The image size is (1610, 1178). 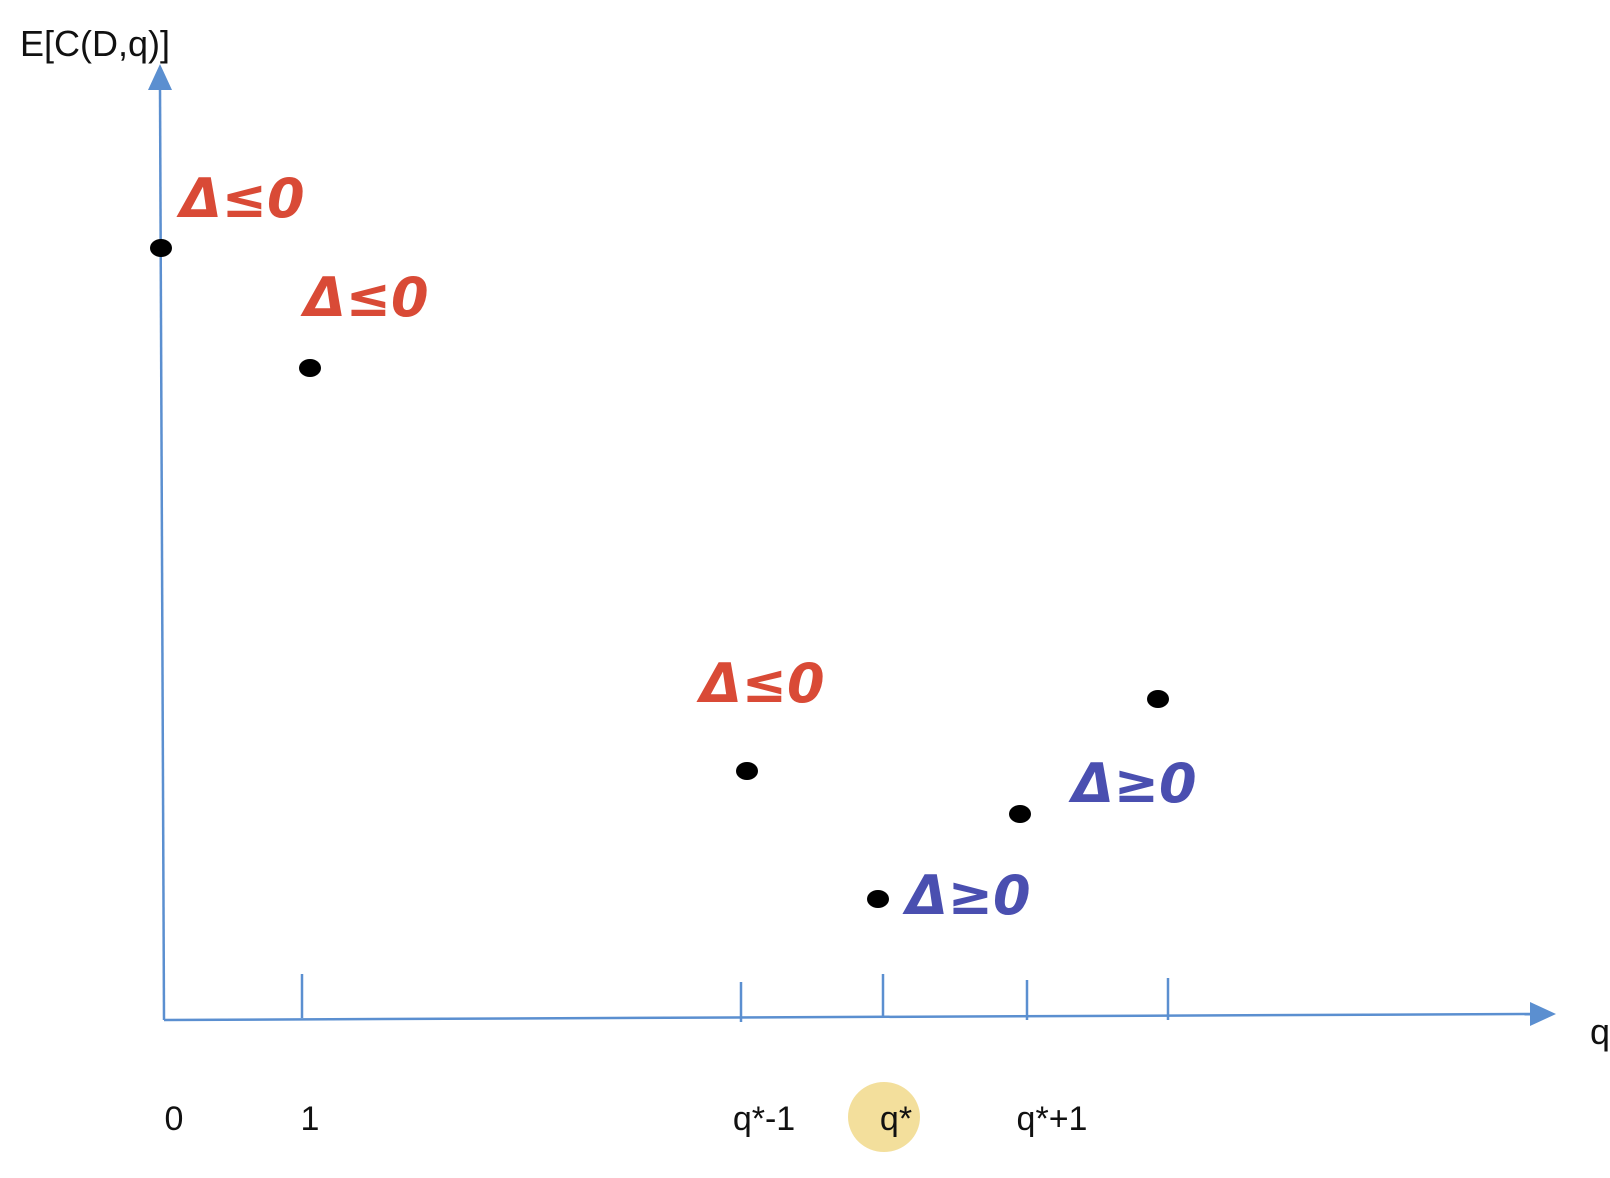 I want to click on x-axis-label: q, so click(x=1600, y=1031).